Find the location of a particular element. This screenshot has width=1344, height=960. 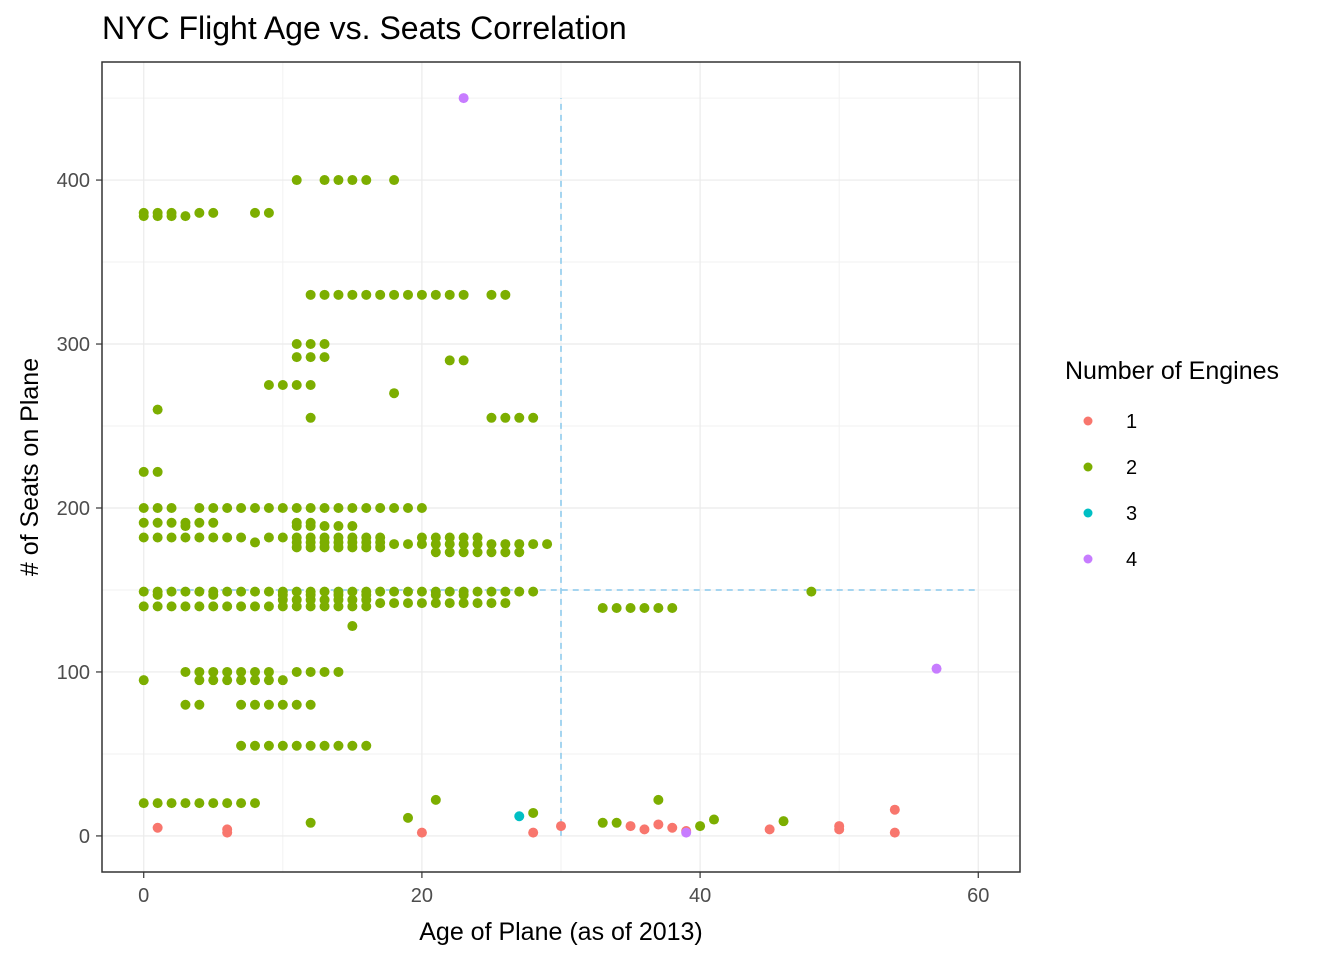

x-tick-label: 20 is located at coordinates (422, 896).